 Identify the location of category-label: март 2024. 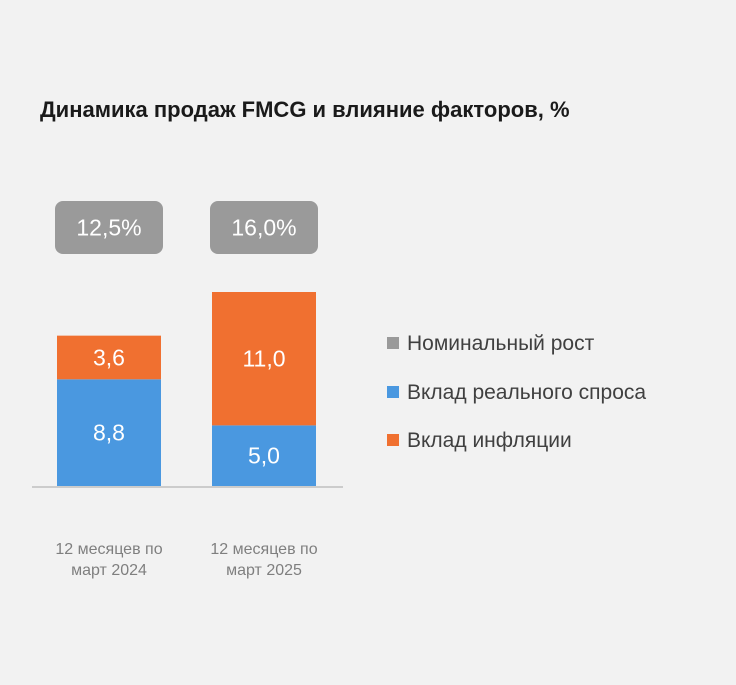
(109, 570).